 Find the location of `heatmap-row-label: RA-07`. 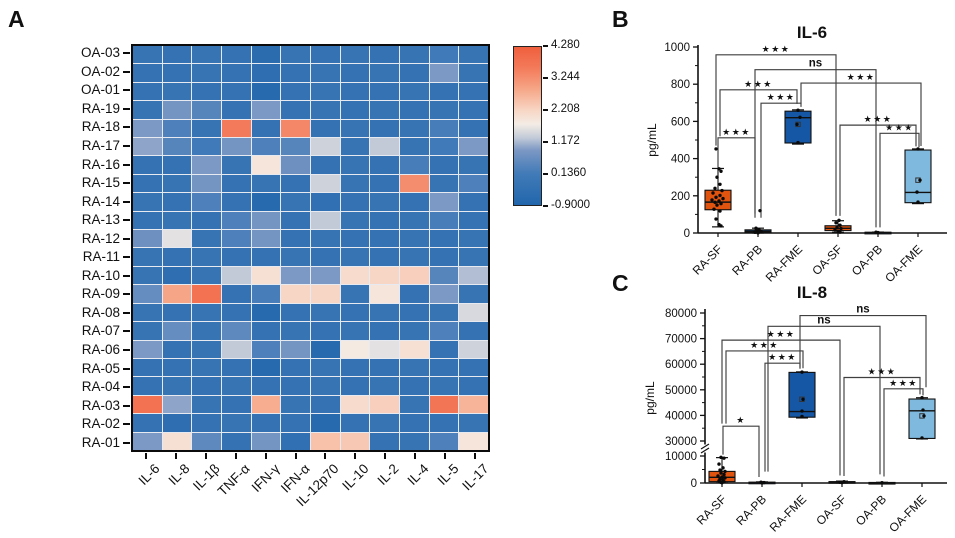

heatmap-row-label: RA-07 is located at coordinates (100, 331).